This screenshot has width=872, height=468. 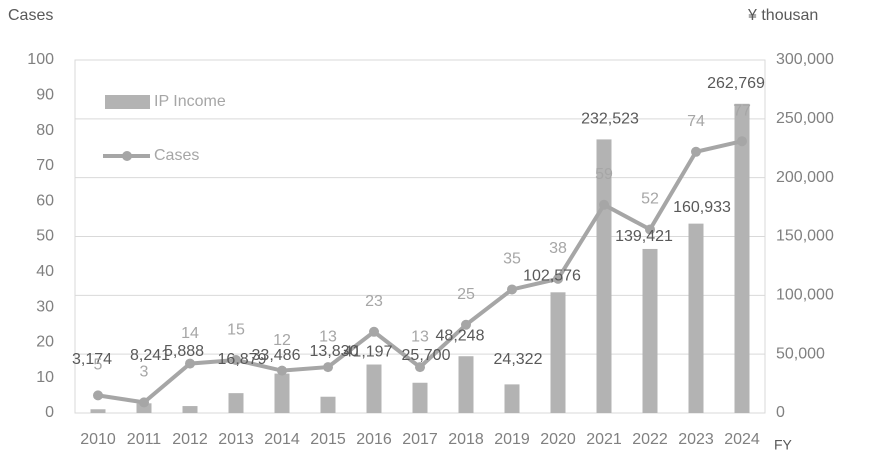 I want to click on x-tick-label: 2020, so click(x=558, y=439).